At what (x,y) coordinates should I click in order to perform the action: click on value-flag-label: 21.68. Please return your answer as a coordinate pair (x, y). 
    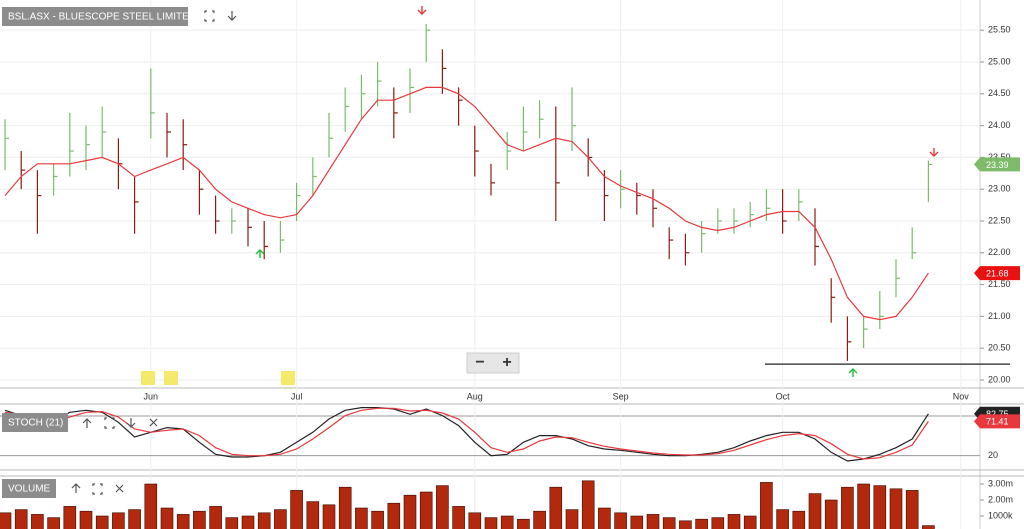
    Looking at the image, I should click on (997, 274).